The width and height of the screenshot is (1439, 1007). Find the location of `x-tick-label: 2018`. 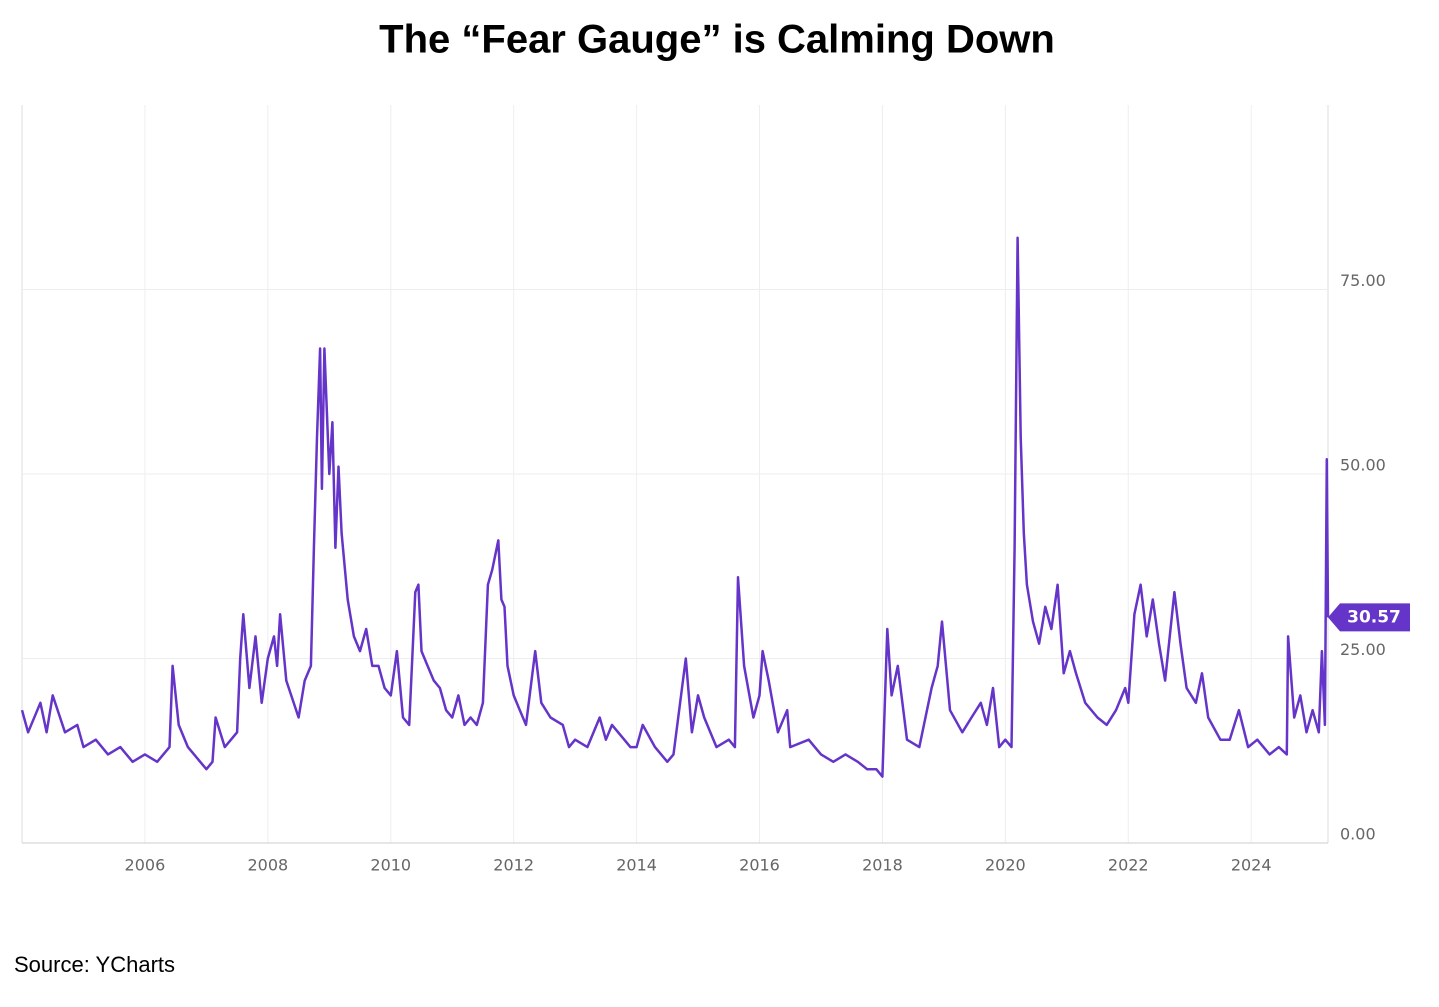

x-tick-label: 2018 is located at coordinates (882, 865).